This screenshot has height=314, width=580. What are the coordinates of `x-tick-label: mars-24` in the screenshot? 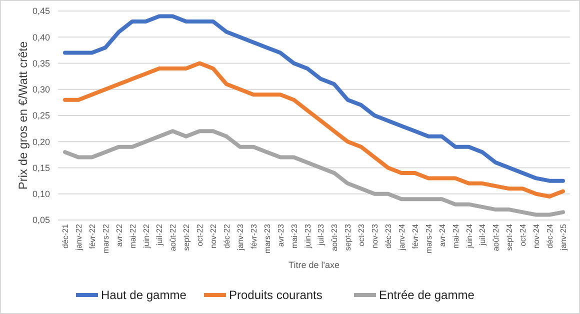 It's located at (429, 238).